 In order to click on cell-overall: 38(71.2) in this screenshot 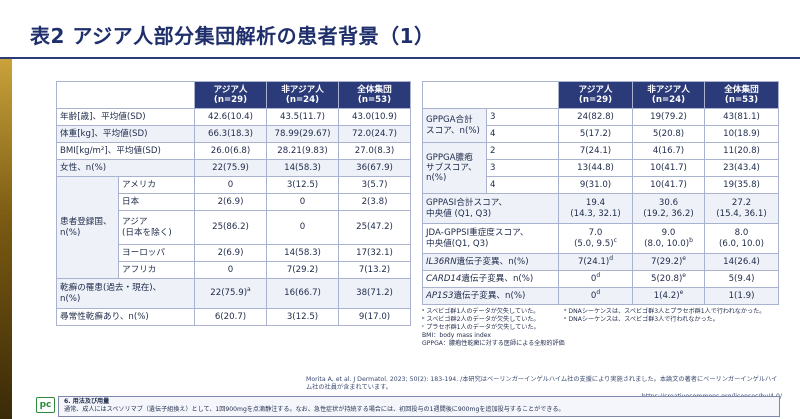, I will do `click(374, 293)`.